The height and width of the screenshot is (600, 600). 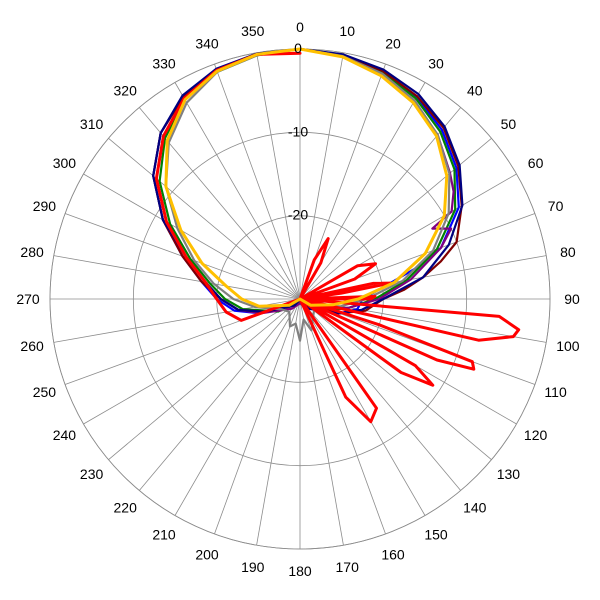 What do you see at coordinates (45, 392) in the screenshot?
I see `angle-tick-label: 250` at bounding box center [45, 392].